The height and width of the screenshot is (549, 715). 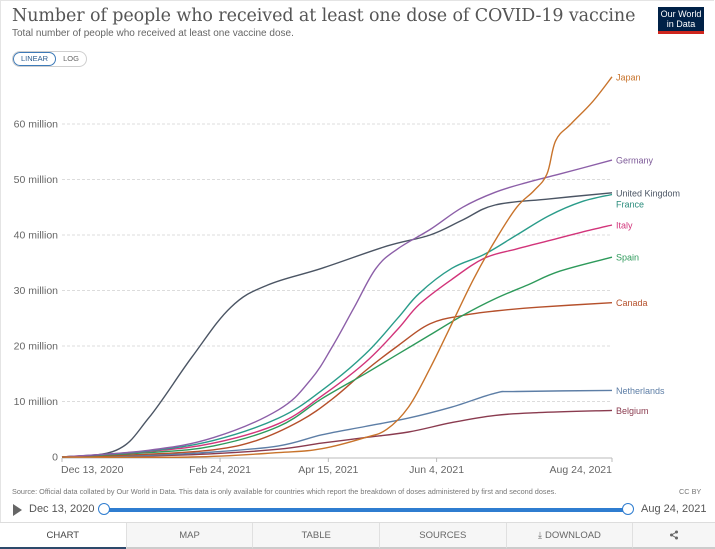 I want to click on logo-line-1: Our World, so click(x=681, y=14).